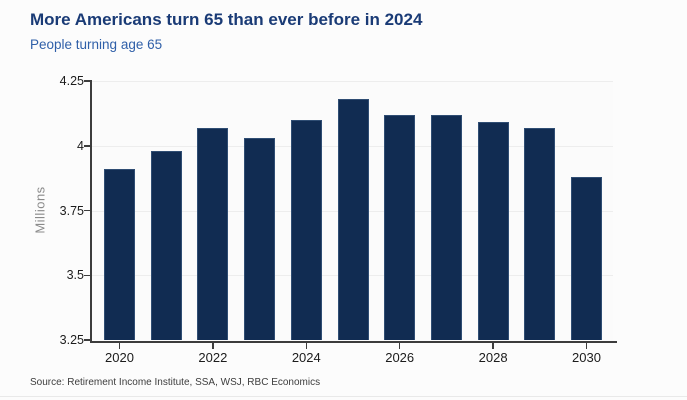 The height and width of the screenshot is (400, 687). I want to click on x-tick-2026, so click(399, 346).